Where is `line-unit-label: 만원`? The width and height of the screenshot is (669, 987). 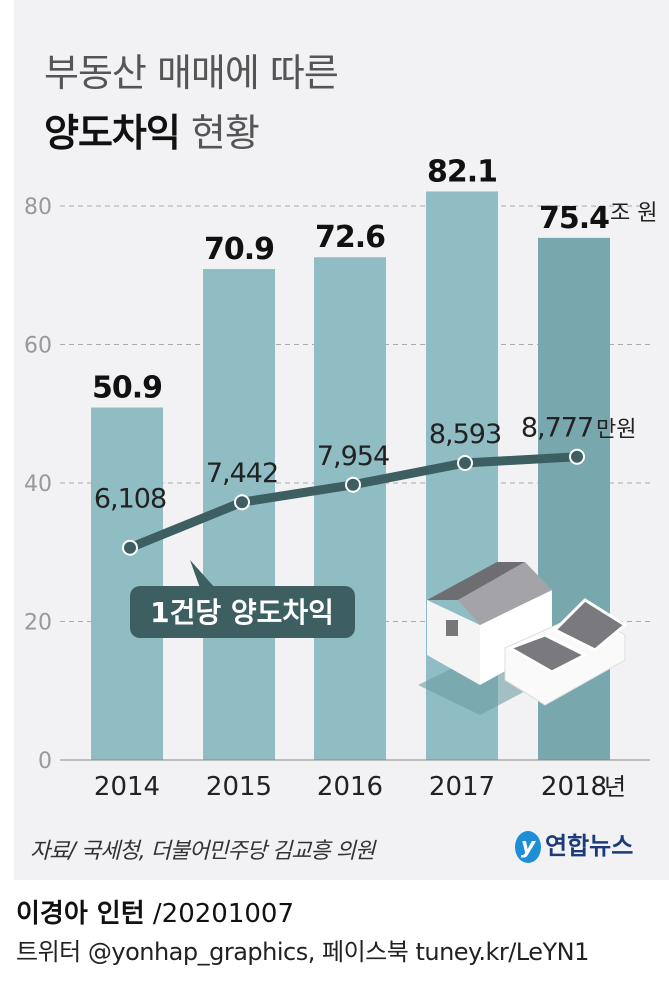 line-unit-label: 만원 is located at coordinates (616, 430).